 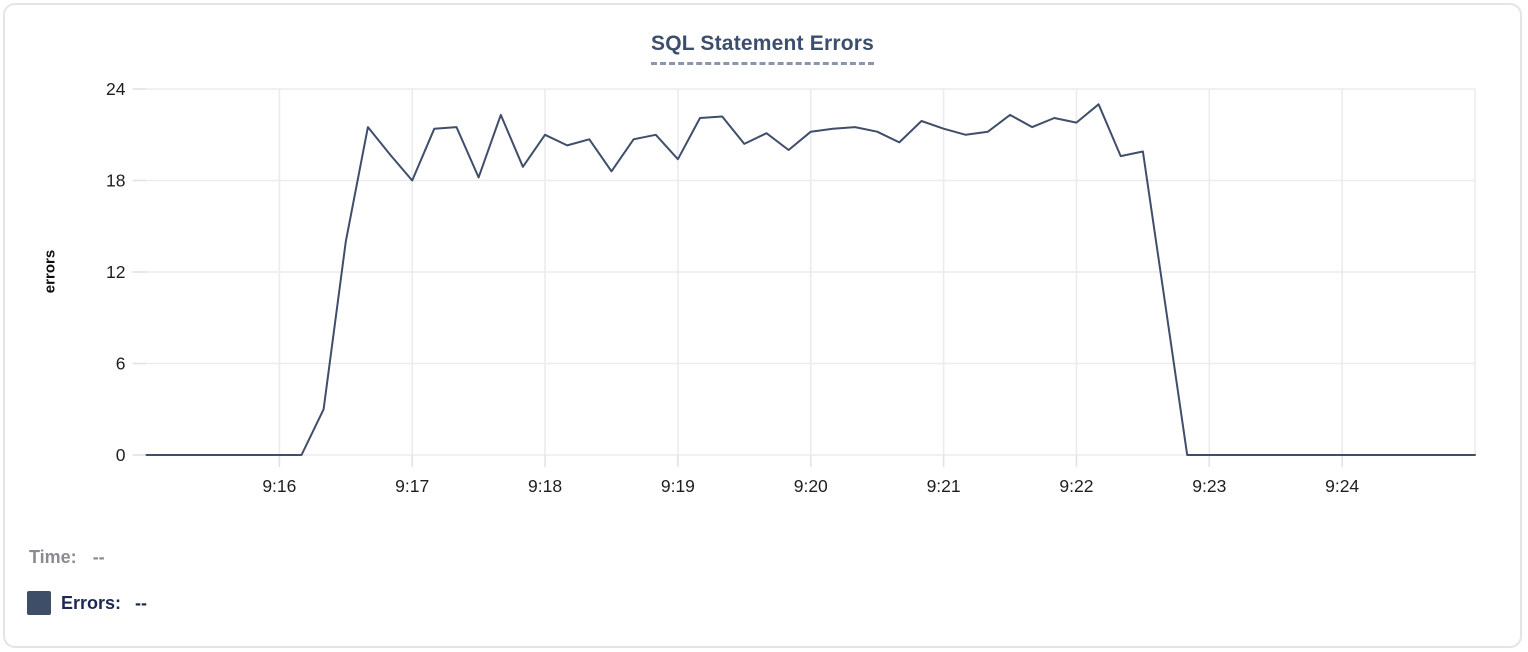 What do you see at coordinates (944, 486) in the screenshot?
I see `x-tick-label: 9:21` at bounding box center [944, 486].